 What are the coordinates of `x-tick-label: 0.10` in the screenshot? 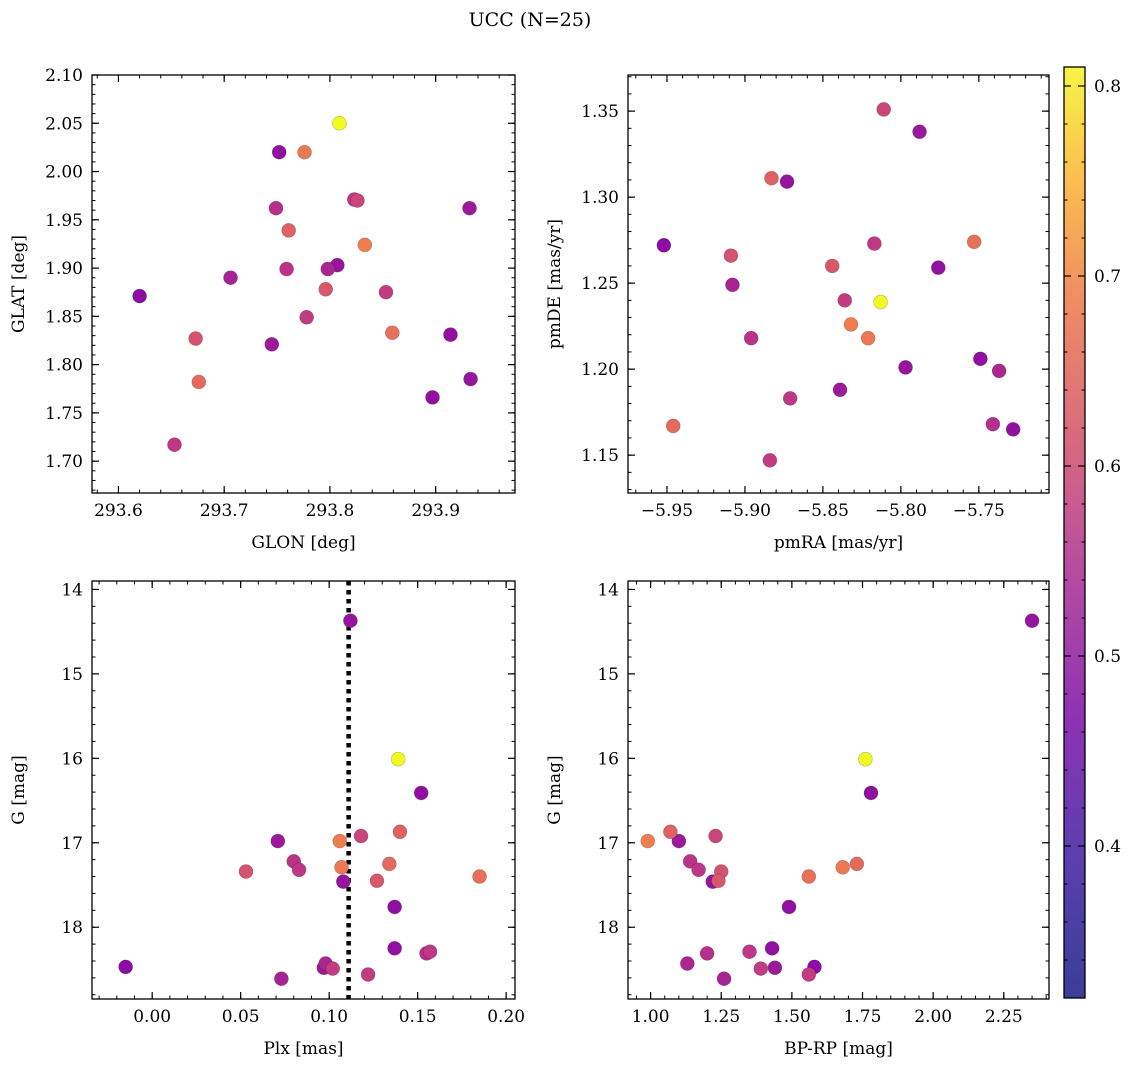 It's located at (329, 1017).